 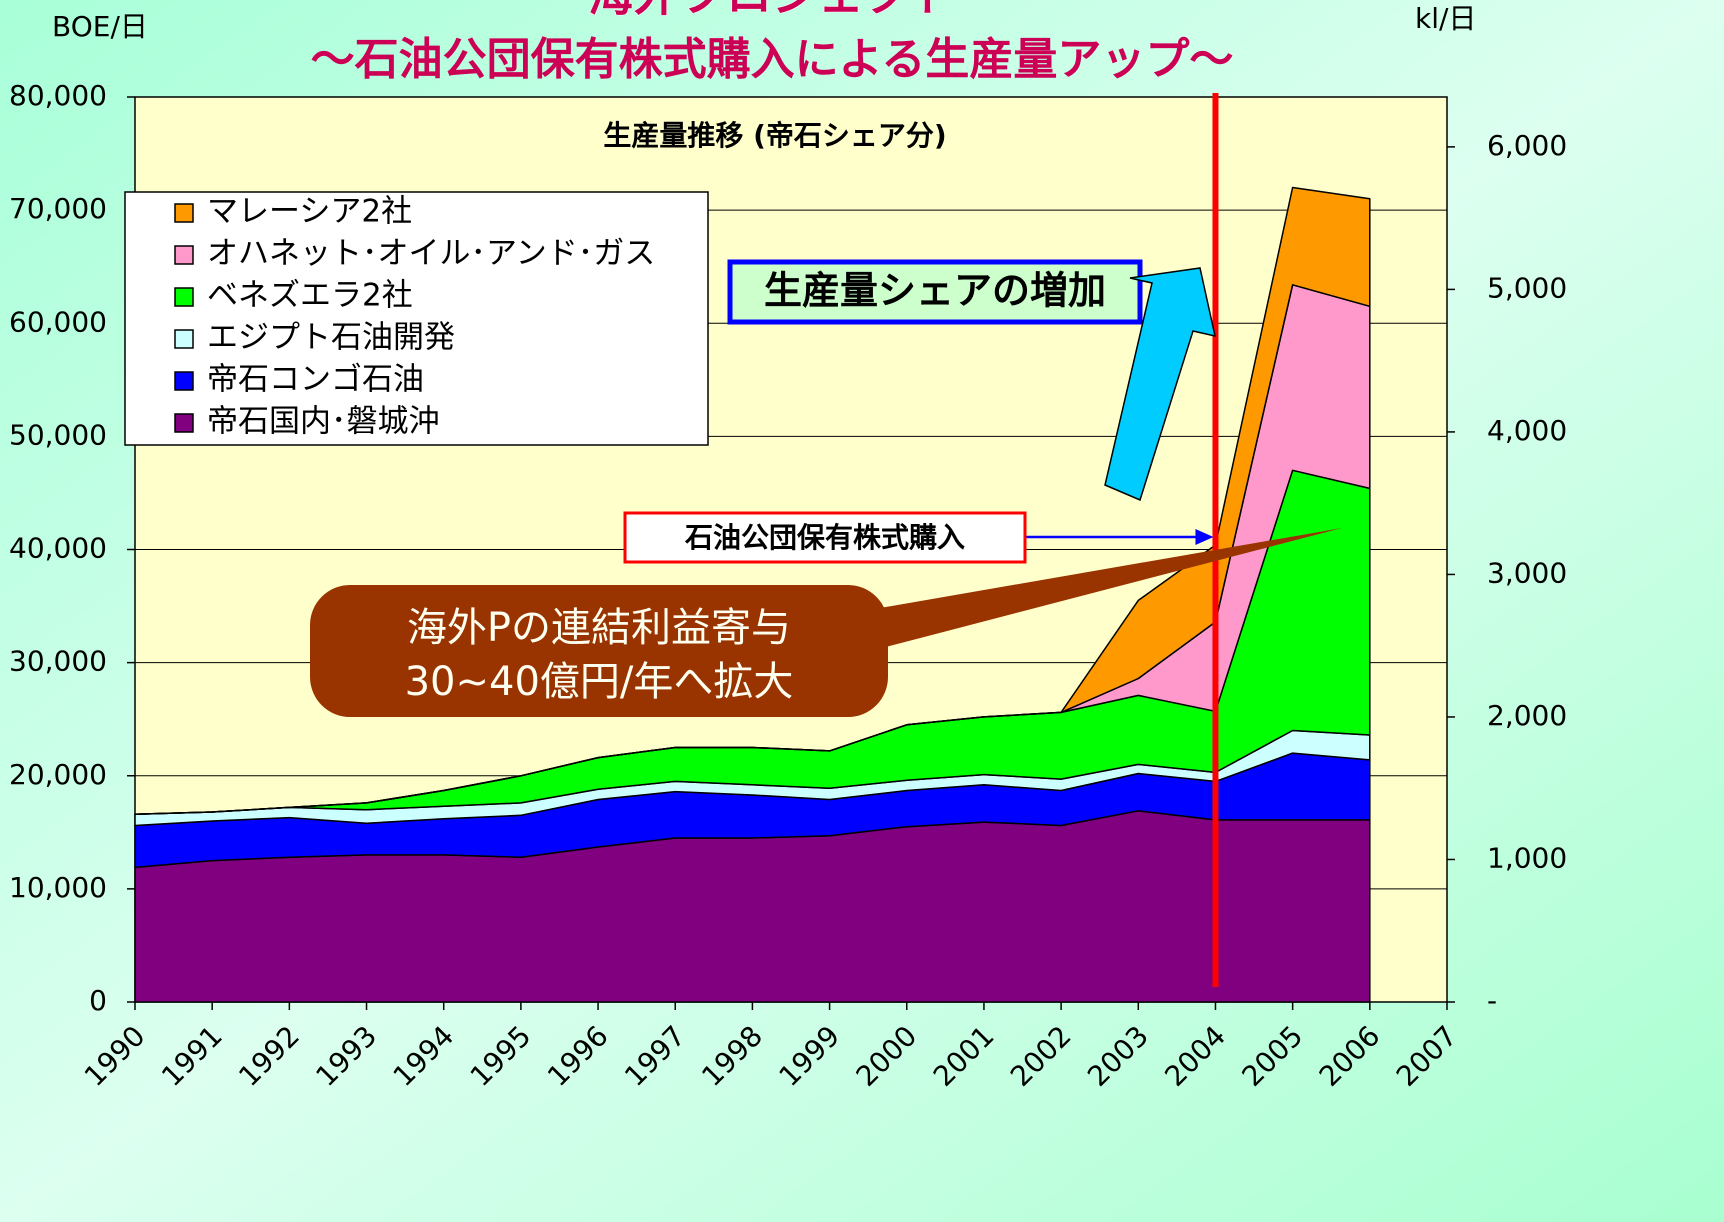 I want to click on y-tick-label: 0, so click(x=98, y=1000).